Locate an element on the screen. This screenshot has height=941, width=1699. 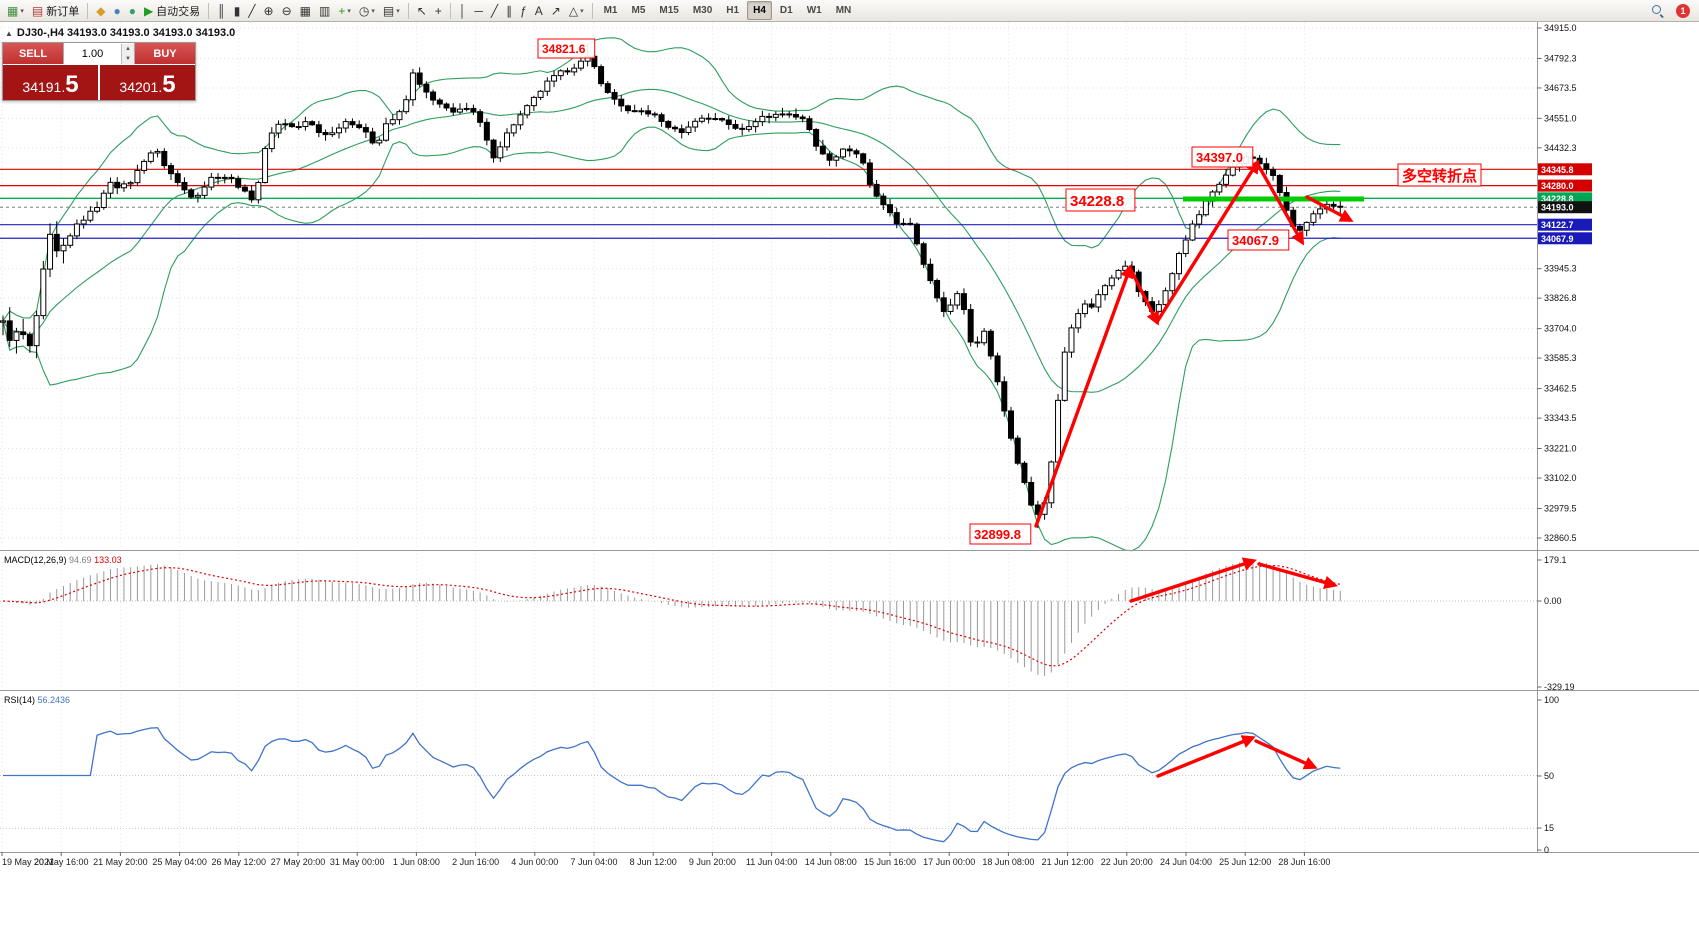
svg-text: 179.1 is located at coordinates (1555, 560).